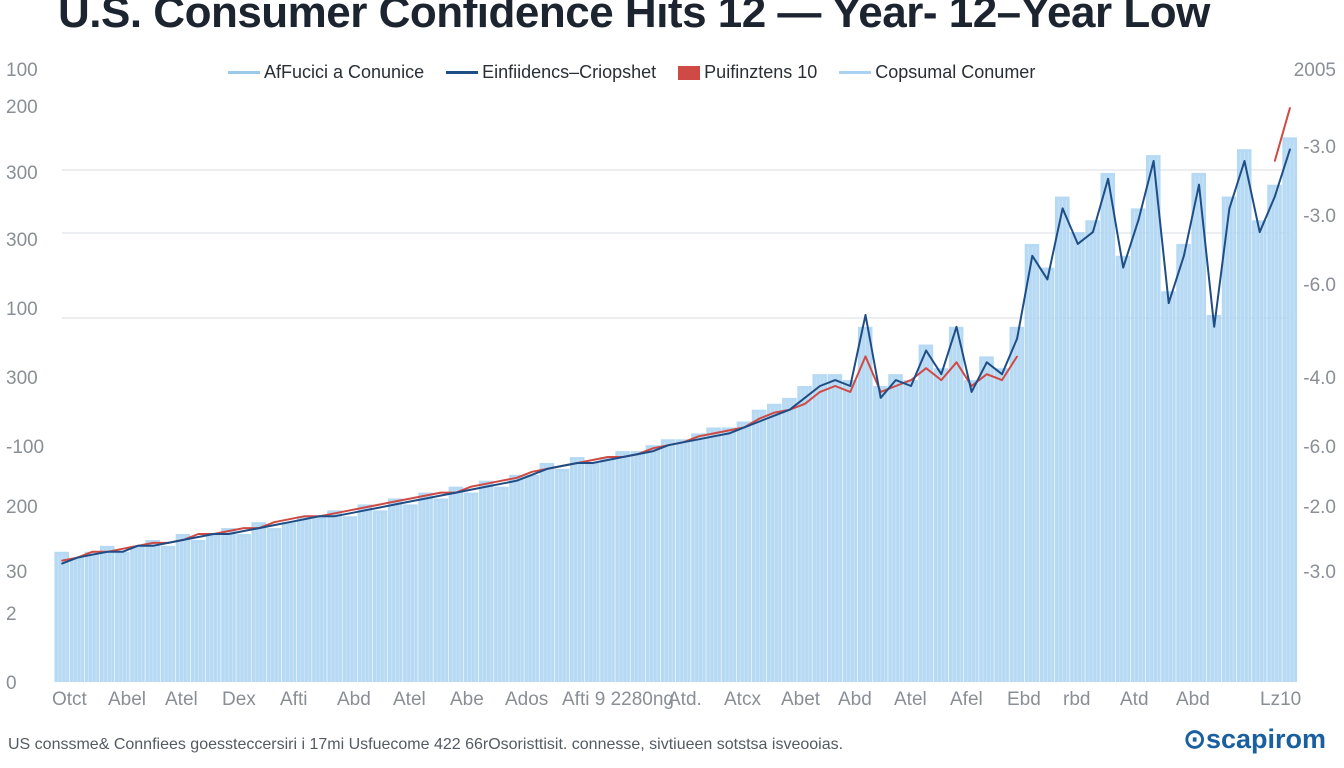 The height and width of the screenshot is (768, 1344). I want to click on brand-logo: ⊙scapirom, so click(1254, 739).